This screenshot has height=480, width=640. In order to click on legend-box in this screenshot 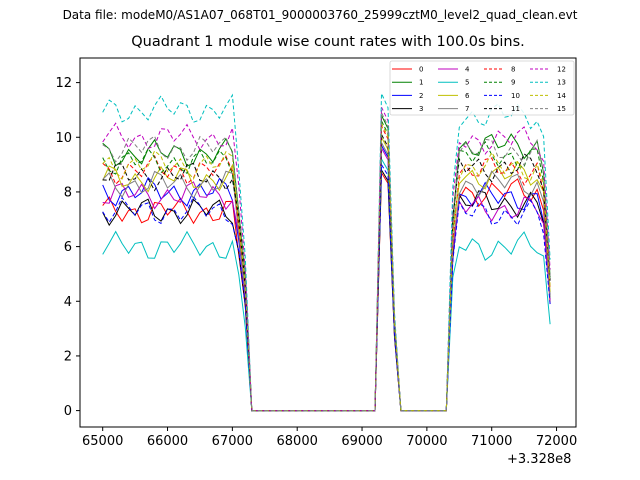, I will do `click(482, 88)`.